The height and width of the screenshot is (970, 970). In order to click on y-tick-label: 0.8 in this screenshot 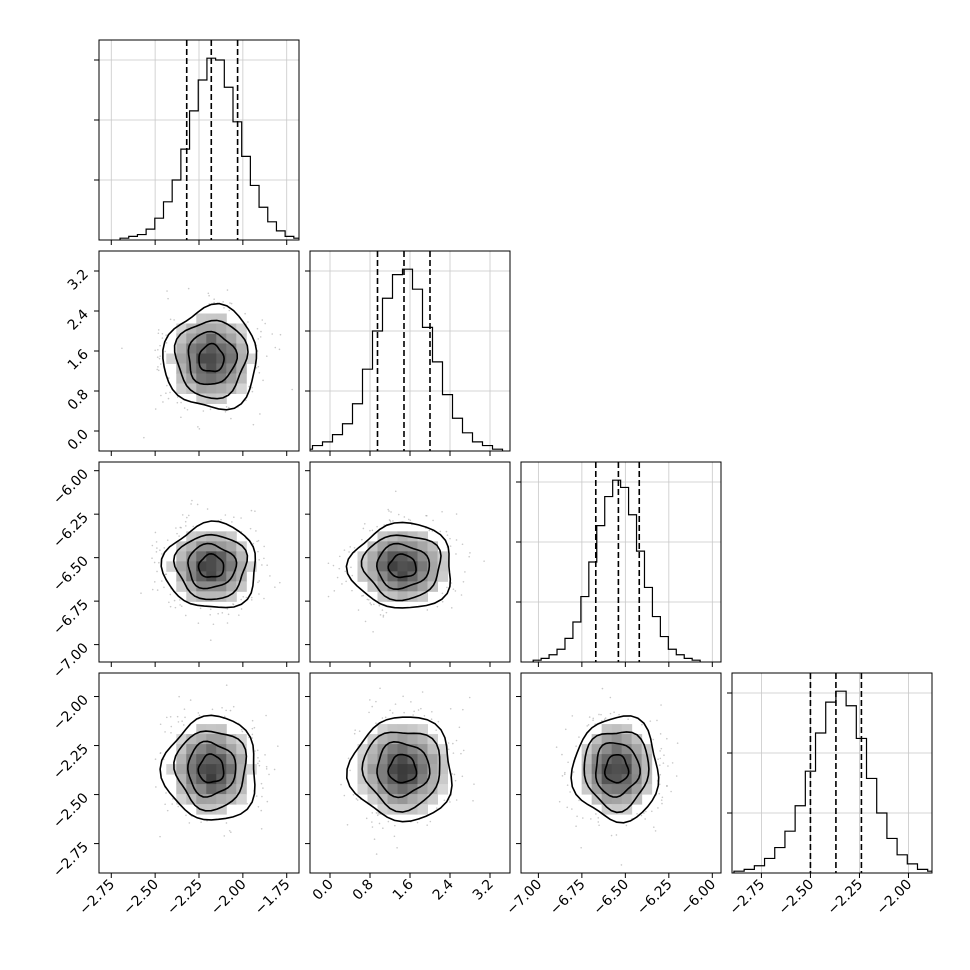, I will do `click(78, 400)`.